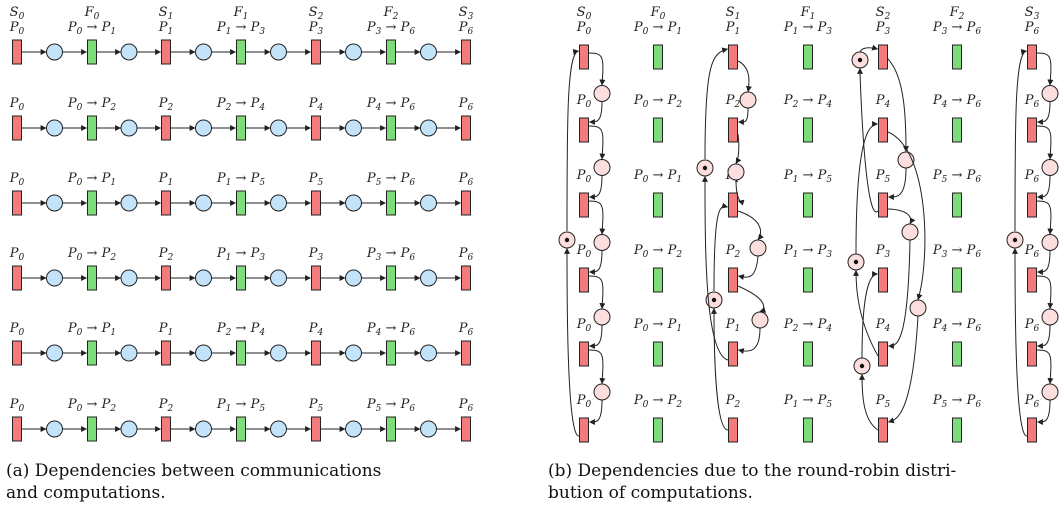  I want to click on header-s2: S2​, so click(316, 13).